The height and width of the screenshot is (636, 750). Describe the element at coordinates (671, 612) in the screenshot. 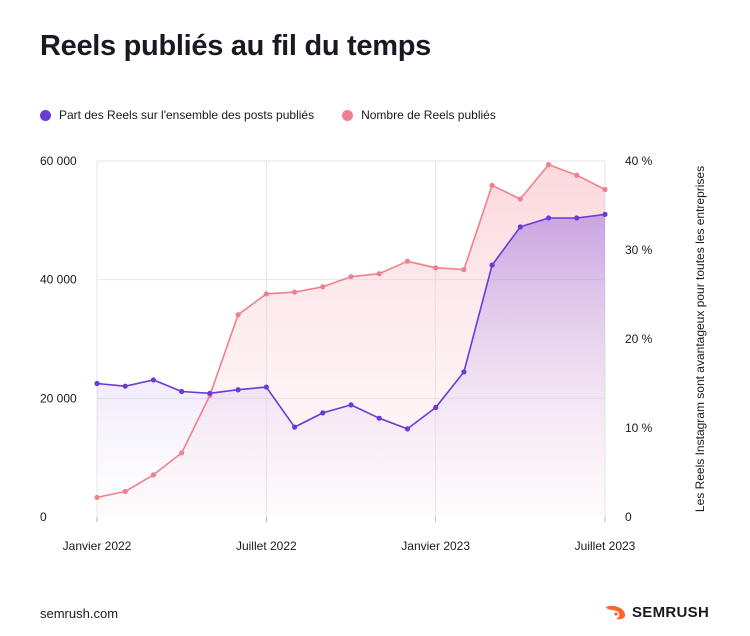

I see `brand-name: SEMRUSH` at that location.